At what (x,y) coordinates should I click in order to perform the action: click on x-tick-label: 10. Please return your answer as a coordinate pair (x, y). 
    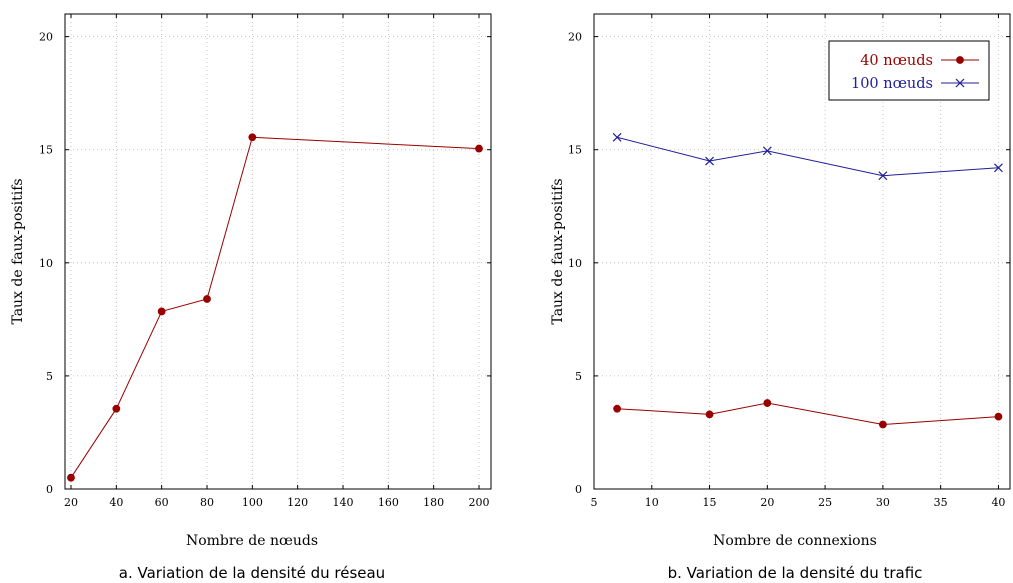
    Looking at the image, I should click on (652, 502).